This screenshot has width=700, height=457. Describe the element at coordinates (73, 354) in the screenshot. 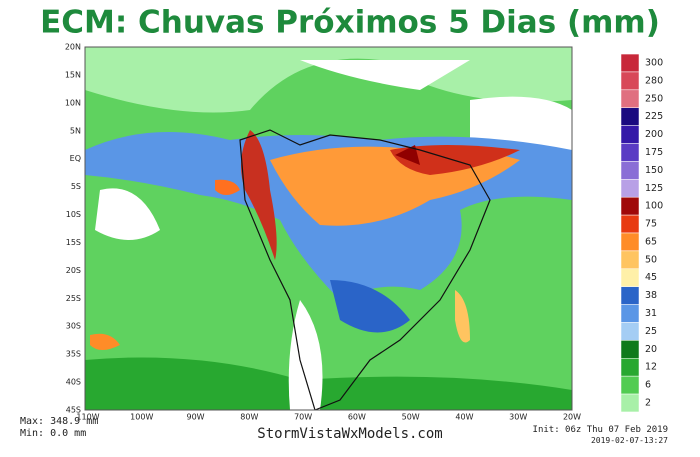

I see `lat-label: 35S` at that location.